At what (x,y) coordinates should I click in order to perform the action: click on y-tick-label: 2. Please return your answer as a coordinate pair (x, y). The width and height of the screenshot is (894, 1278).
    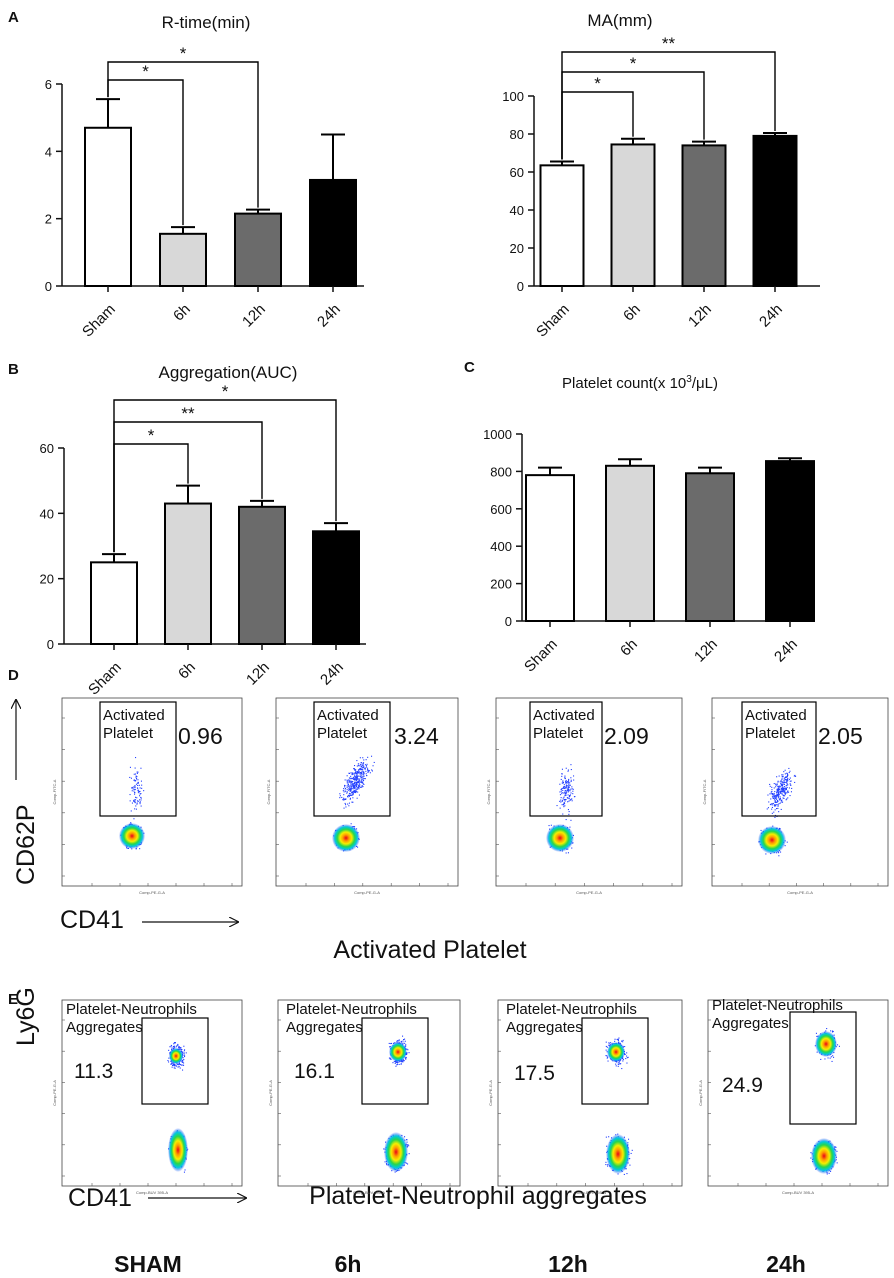
    Looking at the image, I should click on (48, 219).